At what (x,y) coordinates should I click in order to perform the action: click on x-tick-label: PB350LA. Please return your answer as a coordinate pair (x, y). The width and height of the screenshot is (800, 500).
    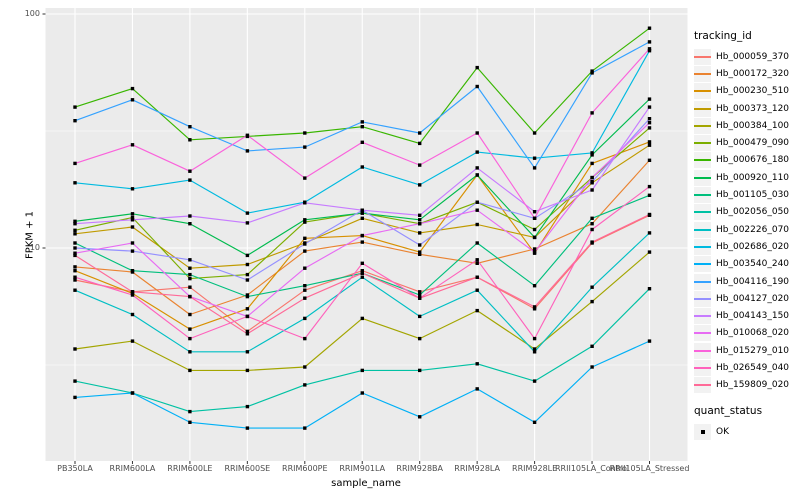
    Looking at the image, I should click on (75, 468).